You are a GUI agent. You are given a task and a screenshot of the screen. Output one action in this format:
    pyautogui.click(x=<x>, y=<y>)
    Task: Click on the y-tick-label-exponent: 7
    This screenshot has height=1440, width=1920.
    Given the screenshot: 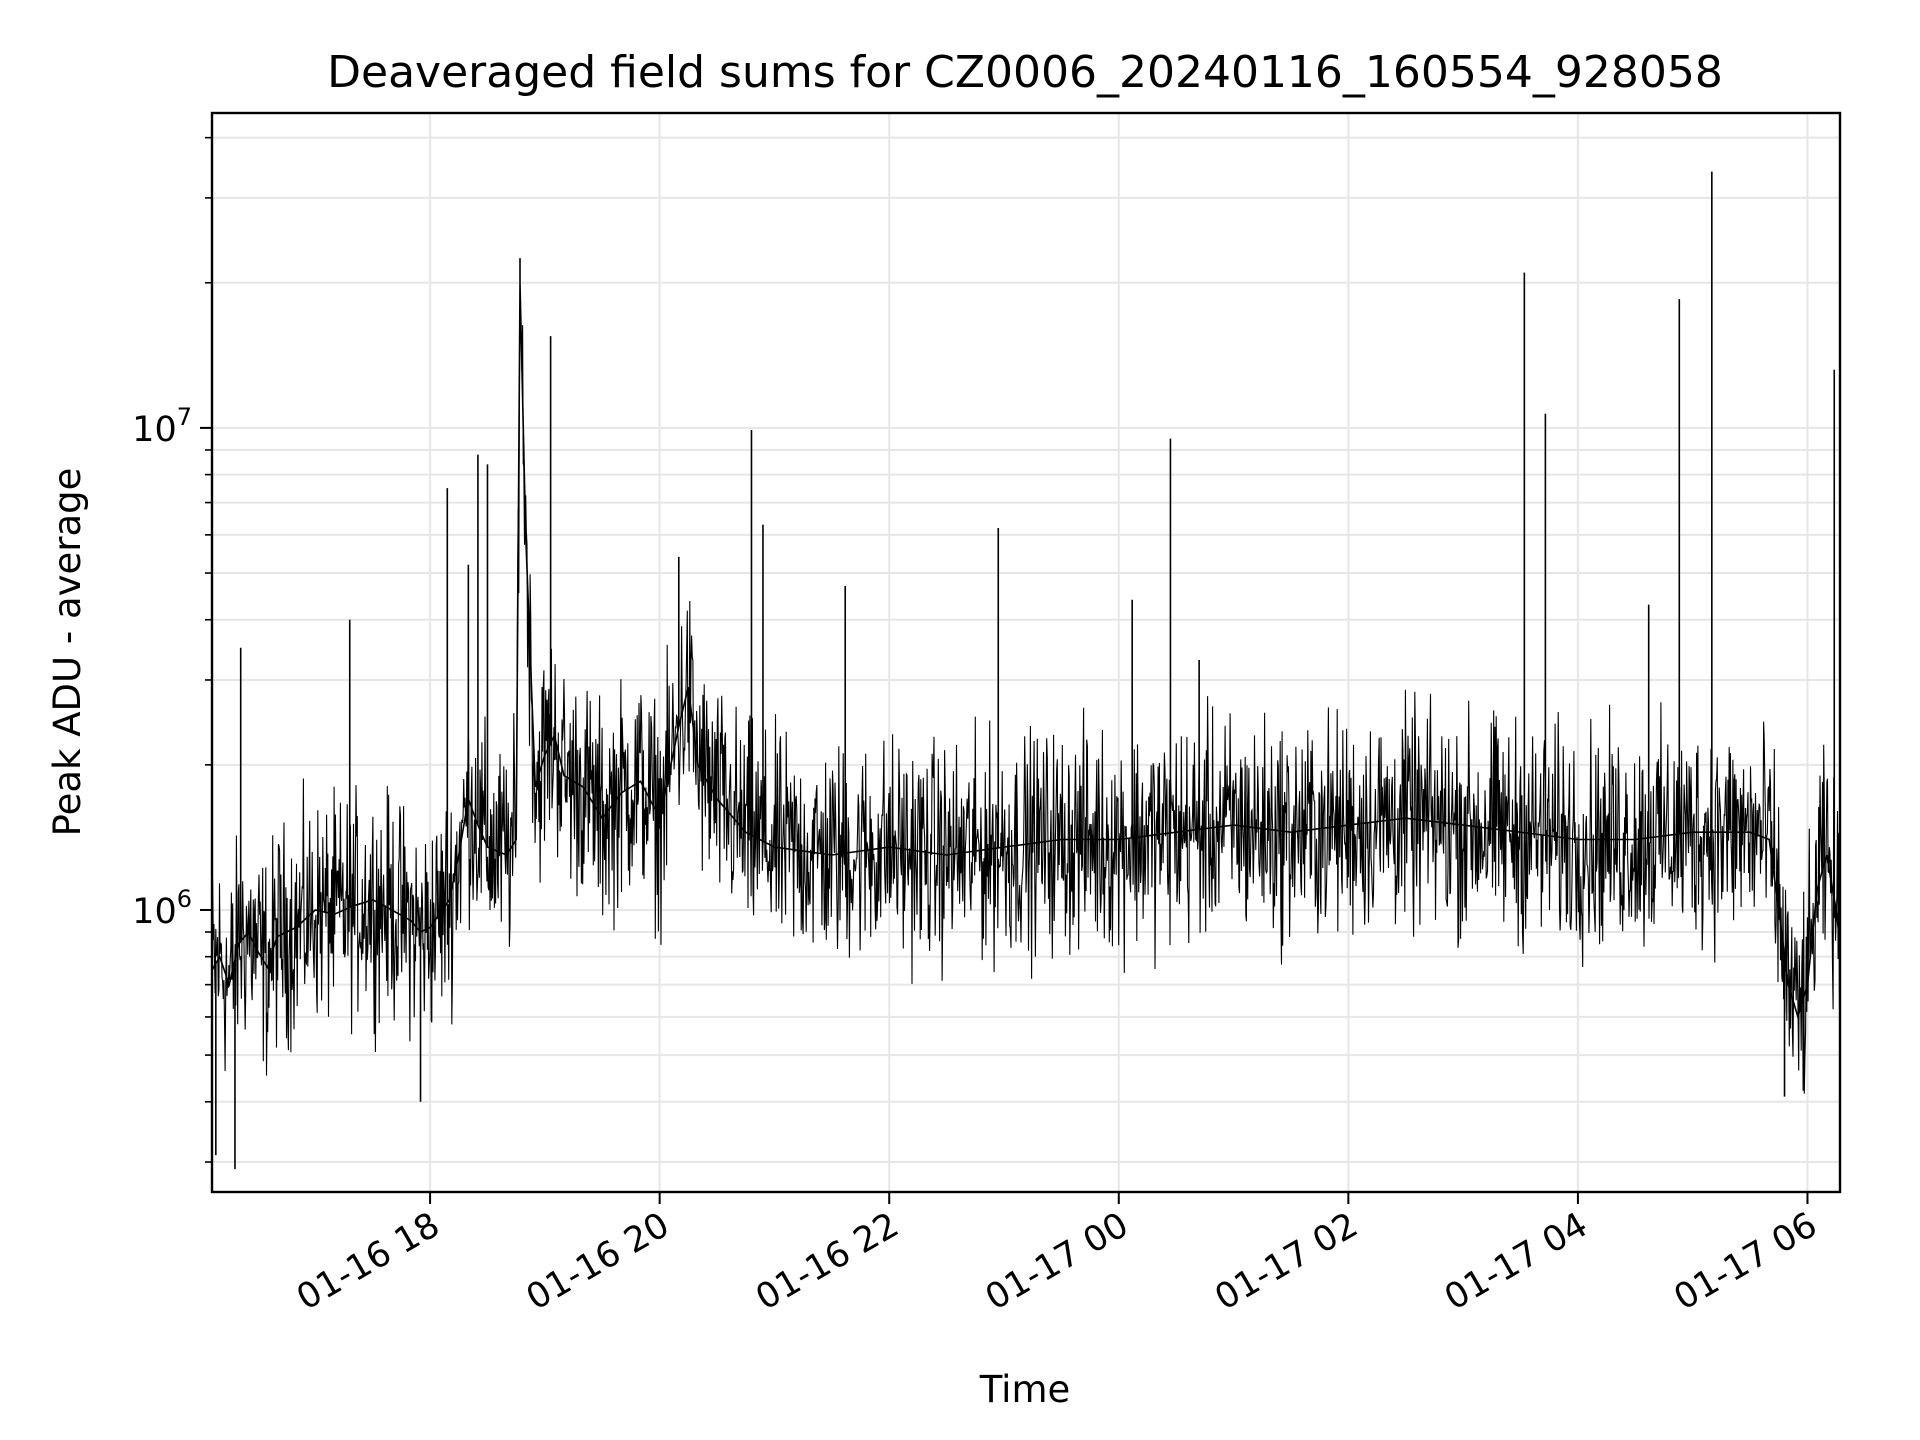 What is the action you would take?
    pyautogui.click(x=184, y=417)
    